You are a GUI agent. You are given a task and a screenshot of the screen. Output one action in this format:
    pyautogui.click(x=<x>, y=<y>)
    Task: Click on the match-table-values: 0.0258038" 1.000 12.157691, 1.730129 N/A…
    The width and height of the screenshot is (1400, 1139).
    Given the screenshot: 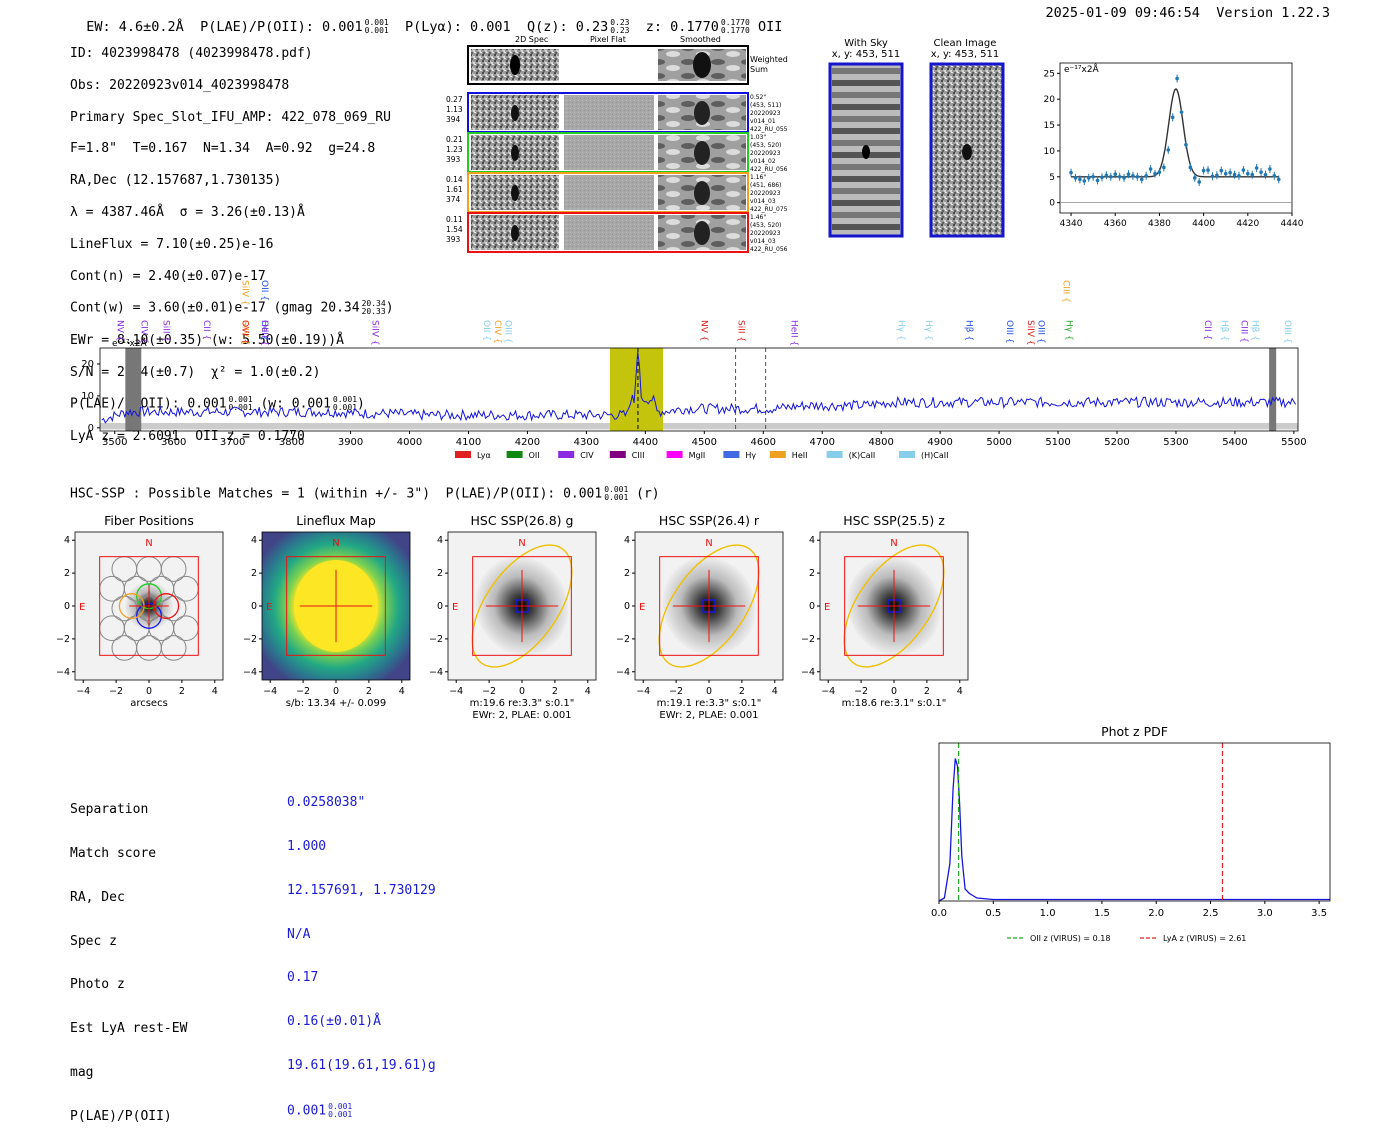 What is the action you would take?
    pyautogui.click(x=361, y=950)
    